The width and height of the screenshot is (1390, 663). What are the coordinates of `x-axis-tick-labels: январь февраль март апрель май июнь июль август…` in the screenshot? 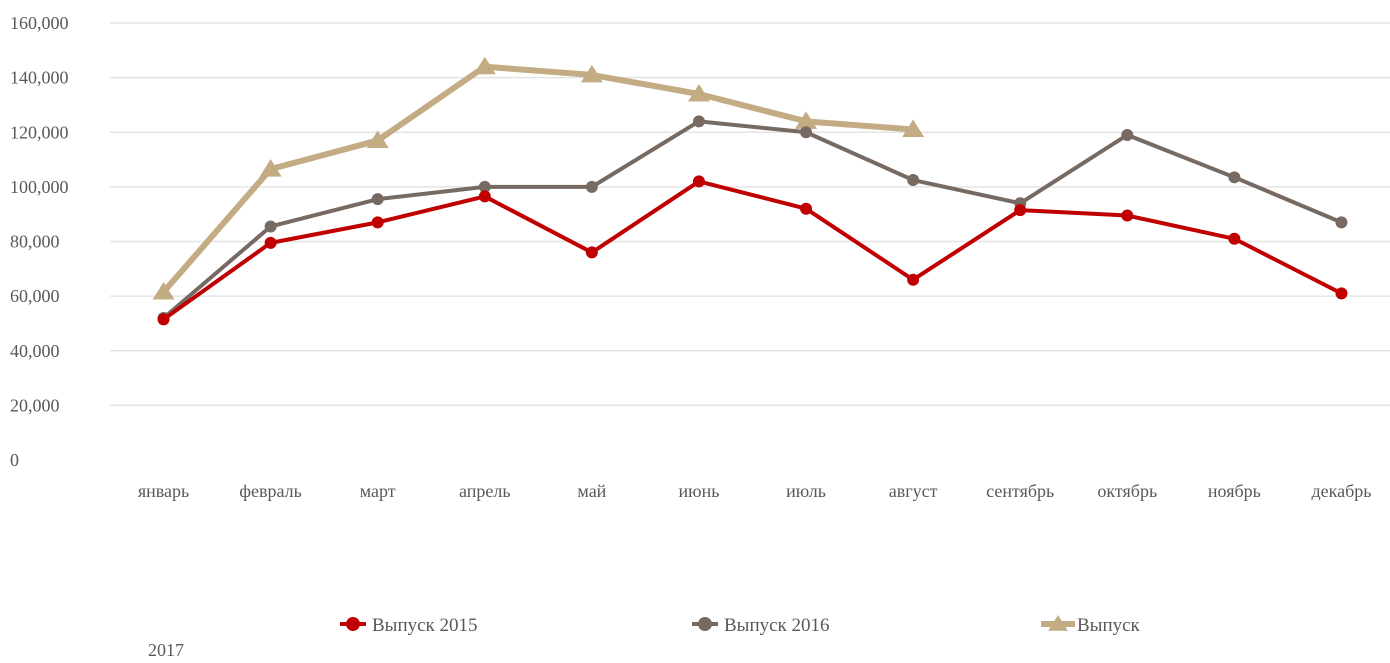 It's located at (755, 491).